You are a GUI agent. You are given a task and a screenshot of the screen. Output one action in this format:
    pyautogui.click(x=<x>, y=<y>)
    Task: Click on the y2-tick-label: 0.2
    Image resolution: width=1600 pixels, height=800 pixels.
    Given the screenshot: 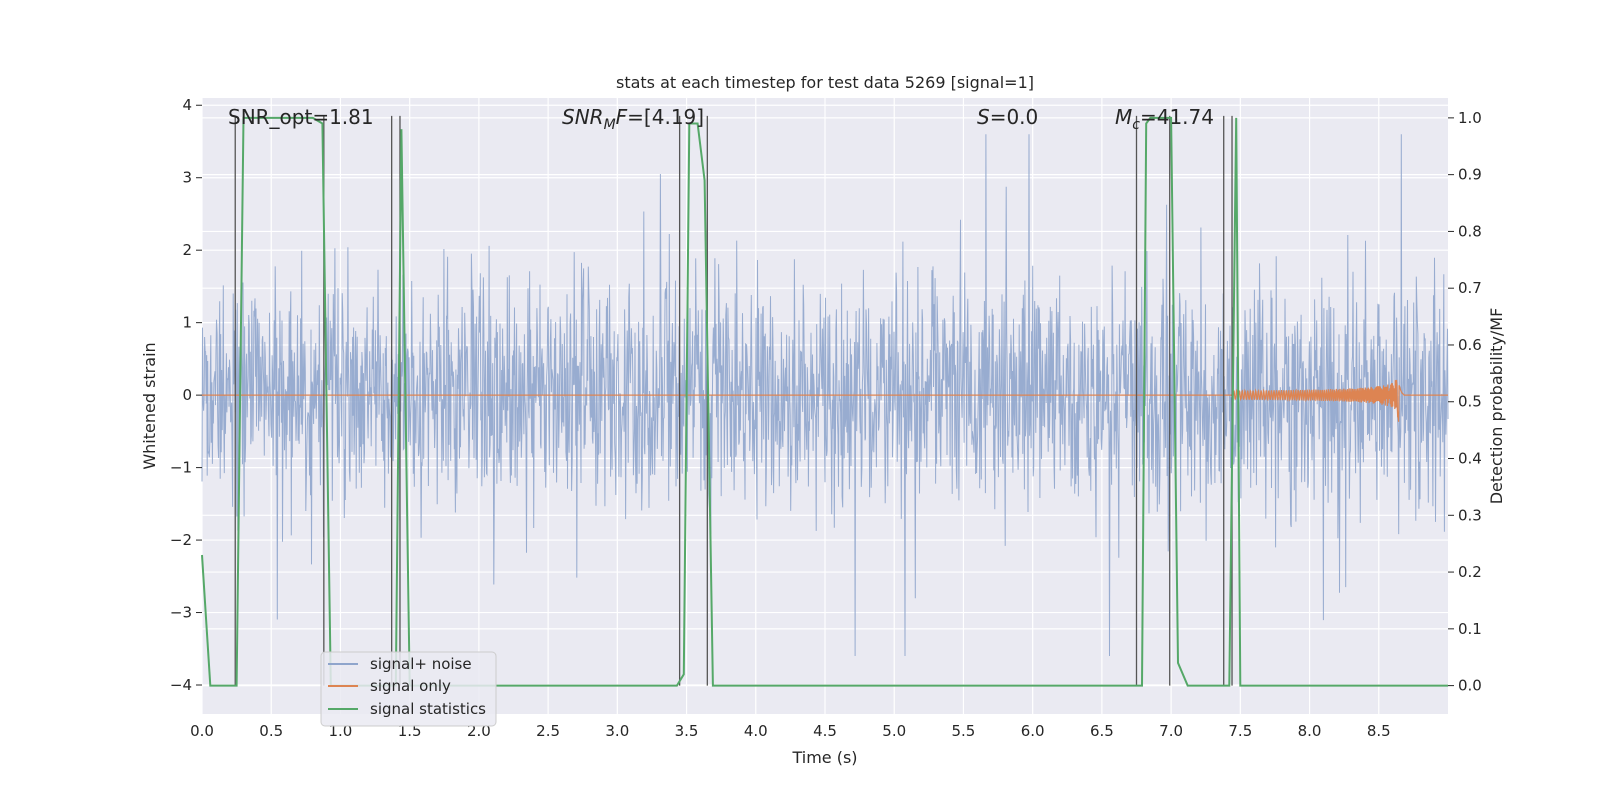 What is the action you would take?
    pyautogui.click(x=1470, y=572)
    